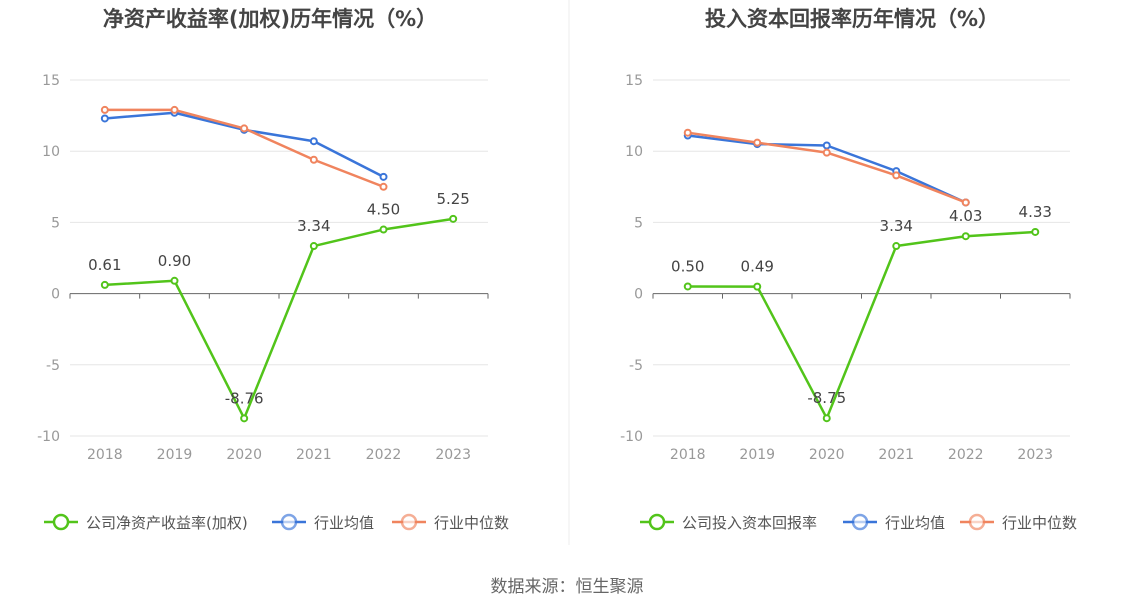 The width and height of the screenshot is (1134, 616). I want to click on source-note: 数据来源：恒生聚源, so click(567, 587).